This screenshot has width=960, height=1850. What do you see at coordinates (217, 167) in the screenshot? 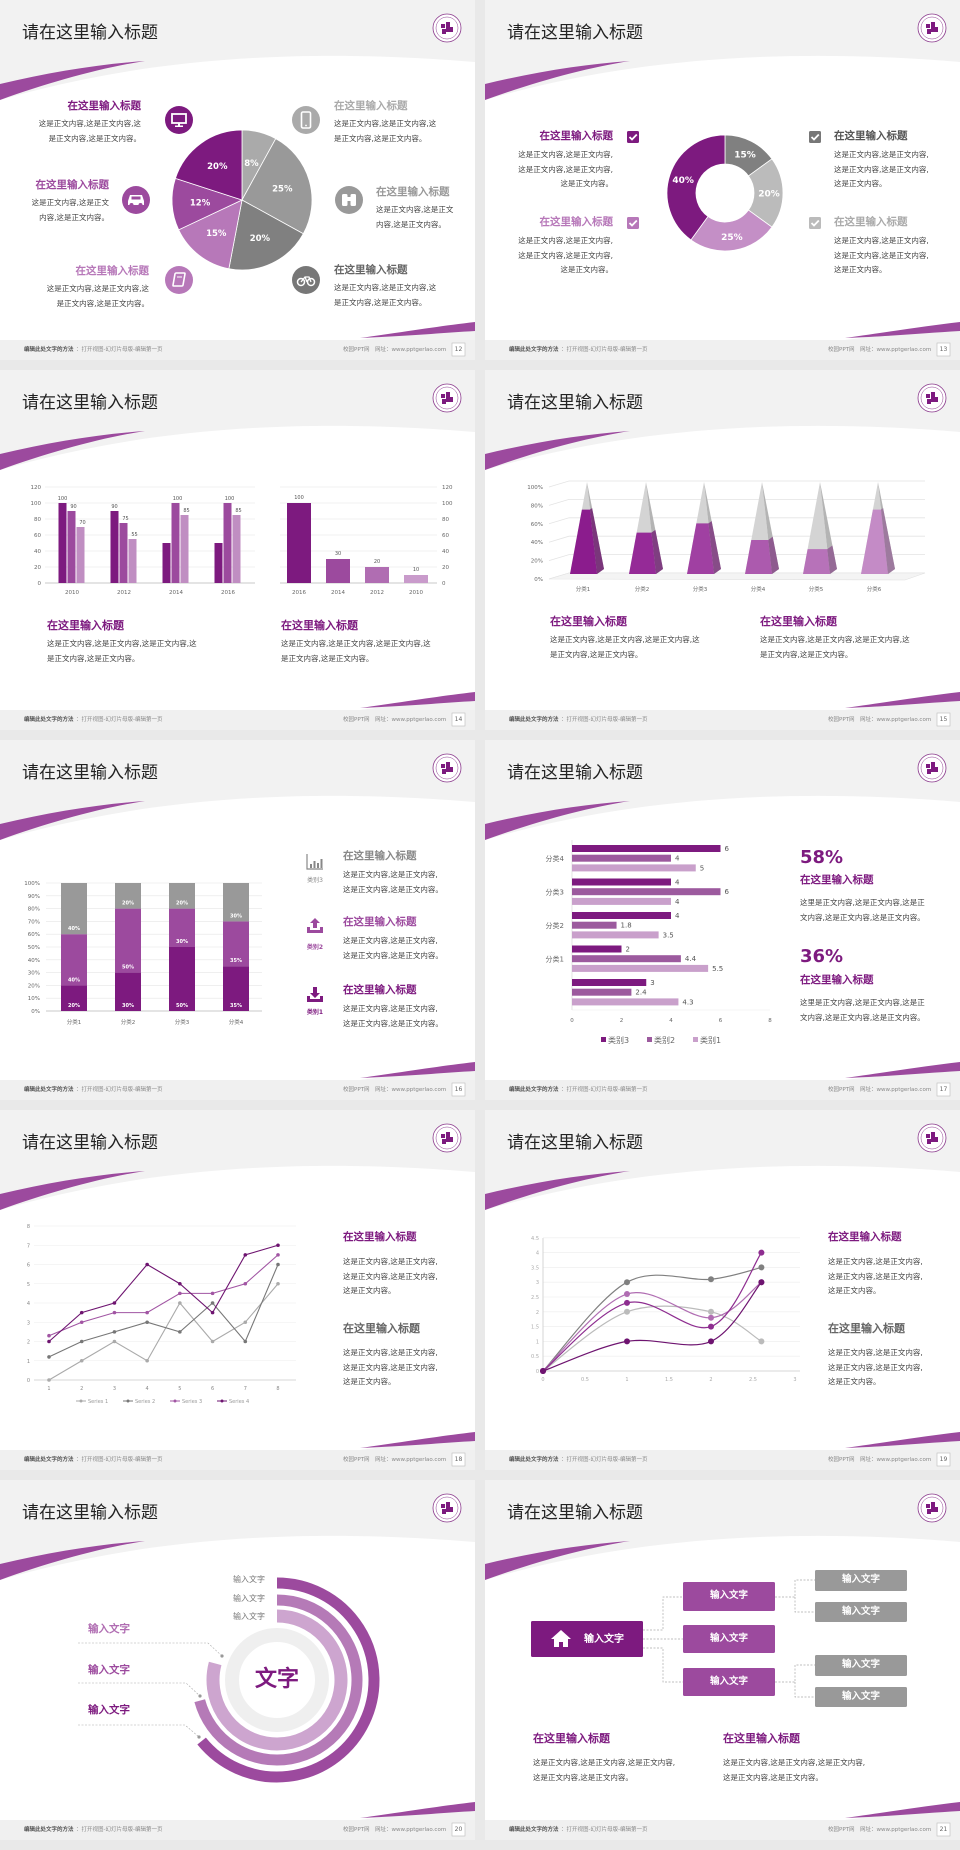
I see `pie-data-label: 20%` at bounding box center [217, 167].